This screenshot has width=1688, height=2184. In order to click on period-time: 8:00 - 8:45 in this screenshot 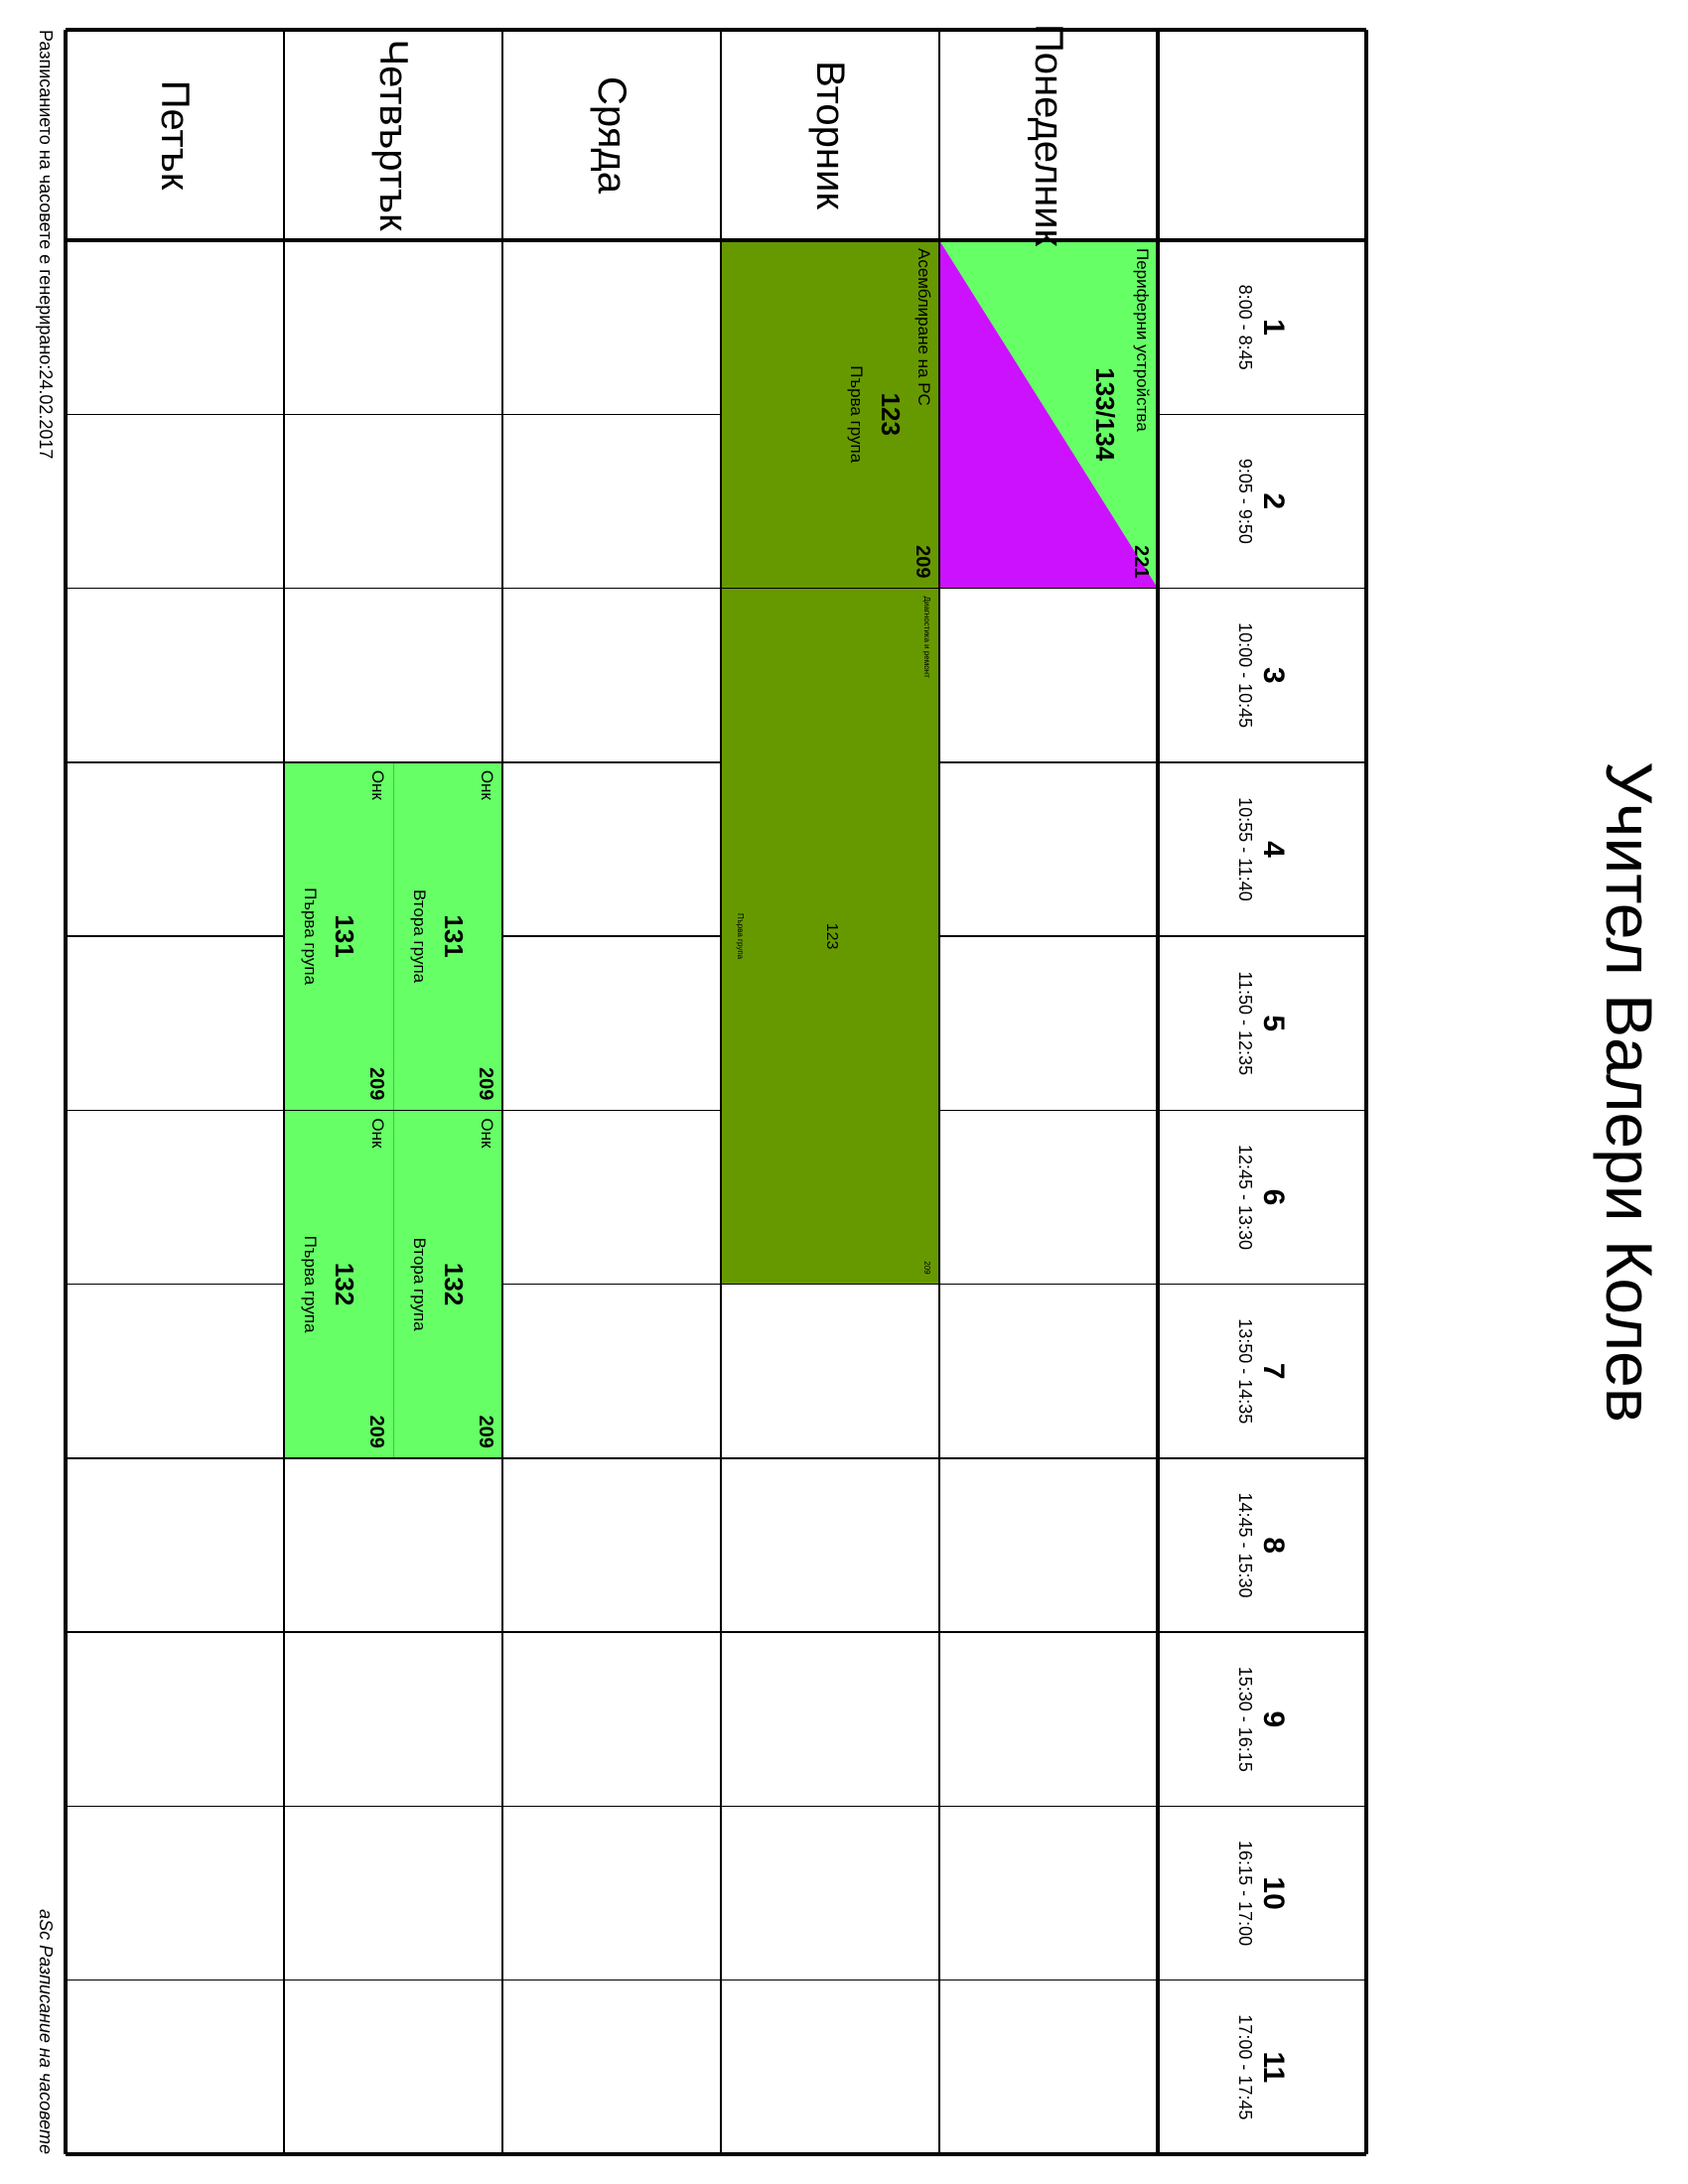, I will do `click(1245, 327)`.